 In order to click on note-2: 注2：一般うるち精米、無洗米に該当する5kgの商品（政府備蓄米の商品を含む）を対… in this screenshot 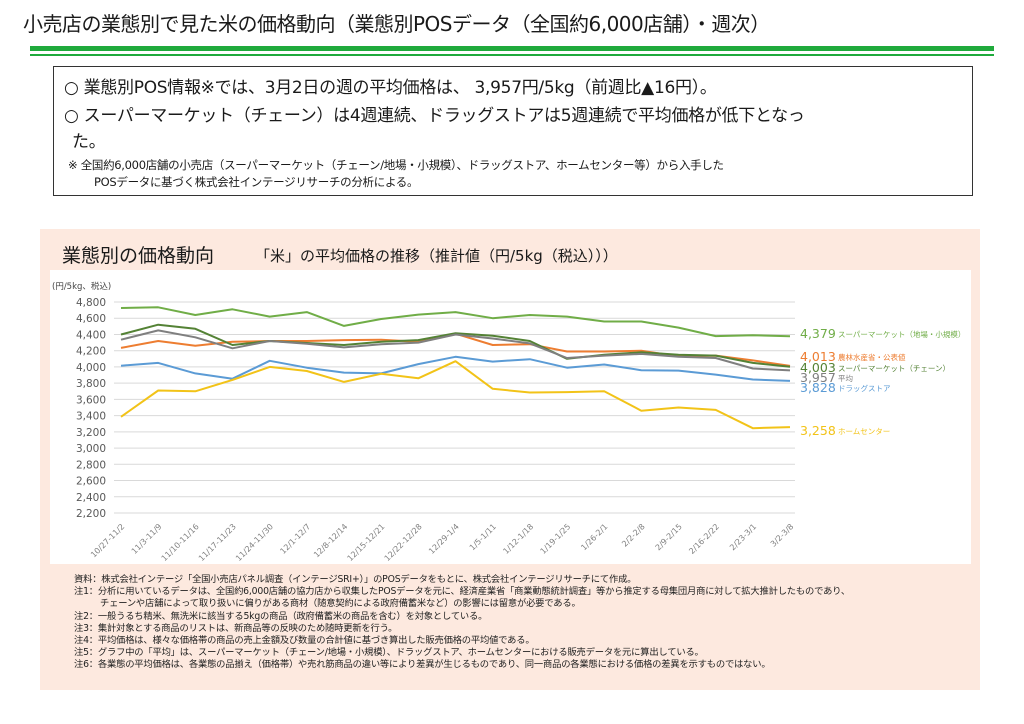, I will do `click(281, 616)`.